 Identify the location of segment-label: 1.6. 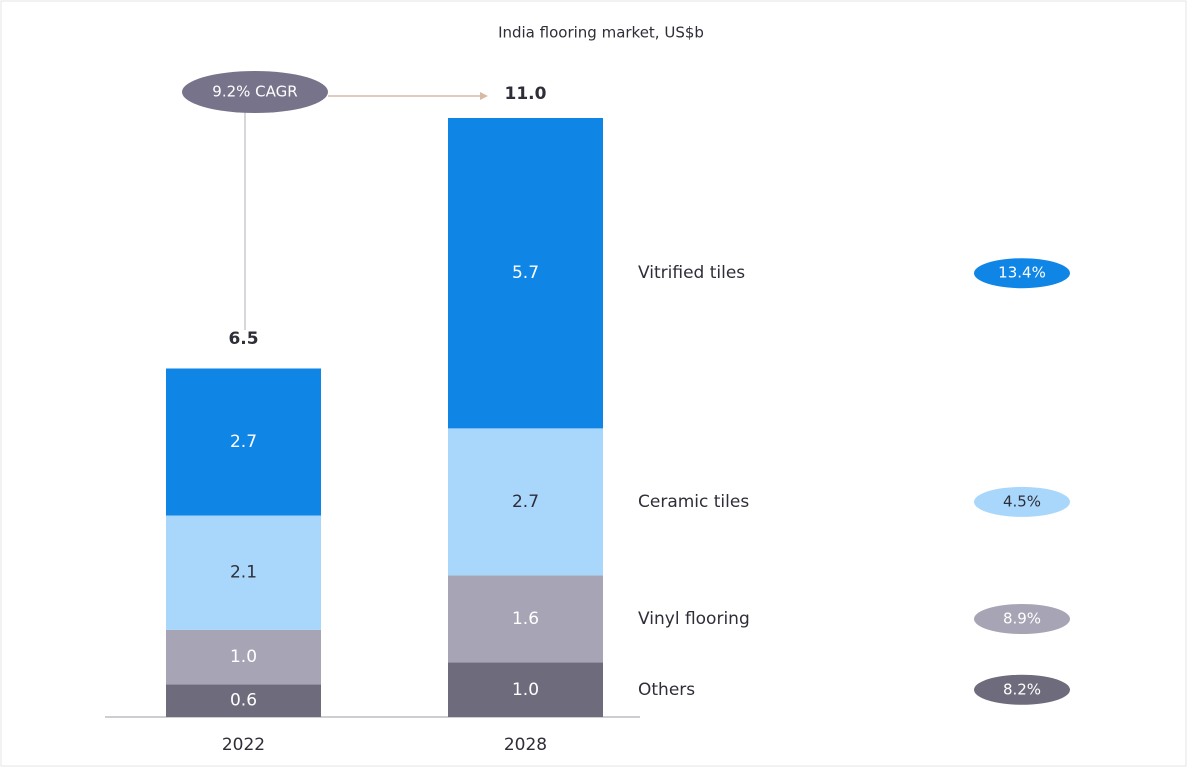
(525, 619).